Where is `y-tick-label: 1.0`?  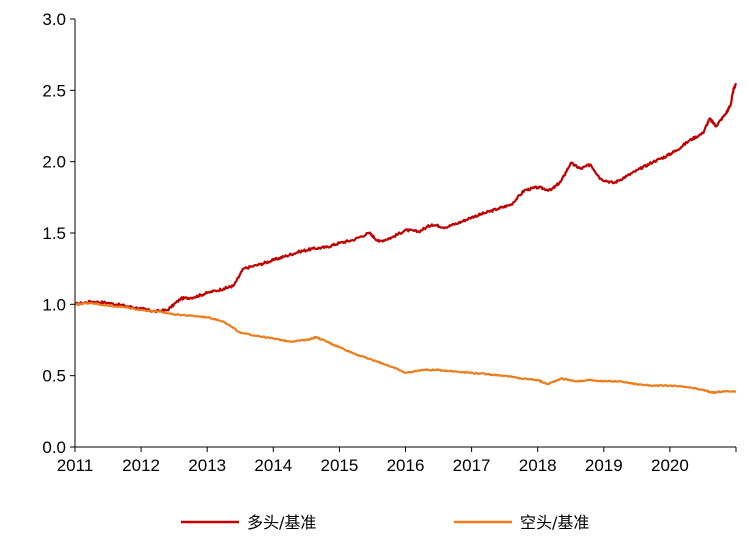
y-tick-label: 1.0 is located at coordinates (54, 304).